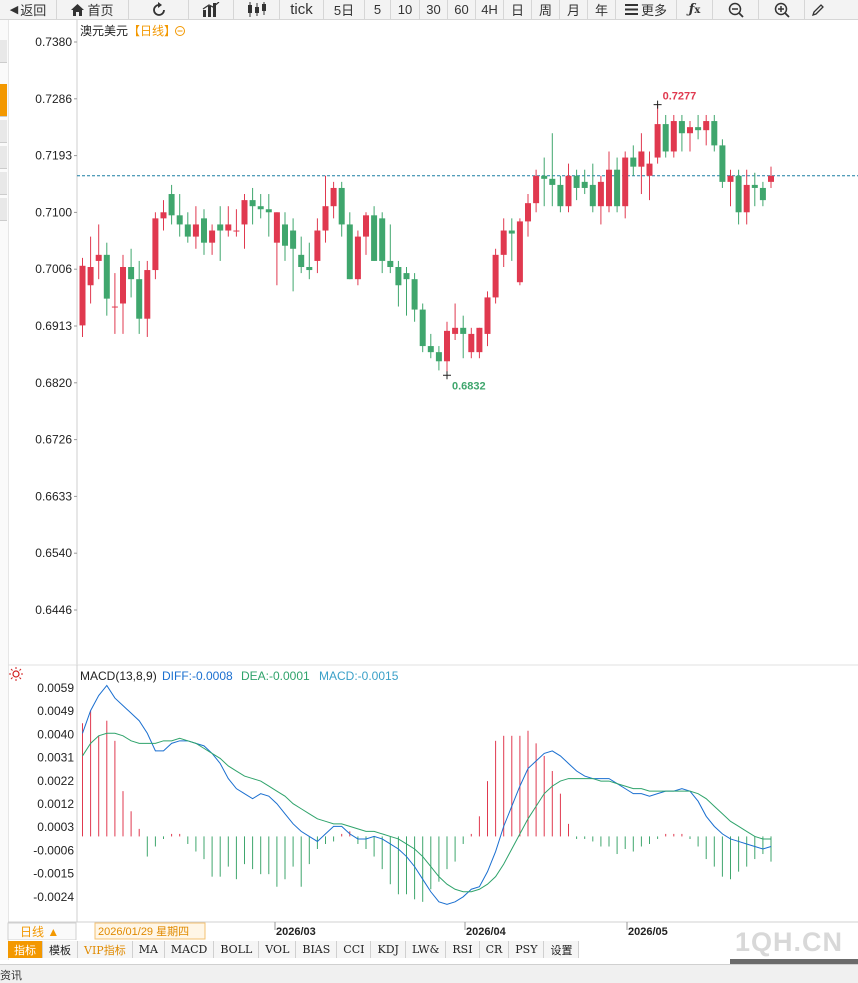 The height and width of the screenshot is (983, 858). What do you see at coordinates (469, 386) in the screenshot?
I see `low-label: 0.6832` at bounding box center [469, 386].